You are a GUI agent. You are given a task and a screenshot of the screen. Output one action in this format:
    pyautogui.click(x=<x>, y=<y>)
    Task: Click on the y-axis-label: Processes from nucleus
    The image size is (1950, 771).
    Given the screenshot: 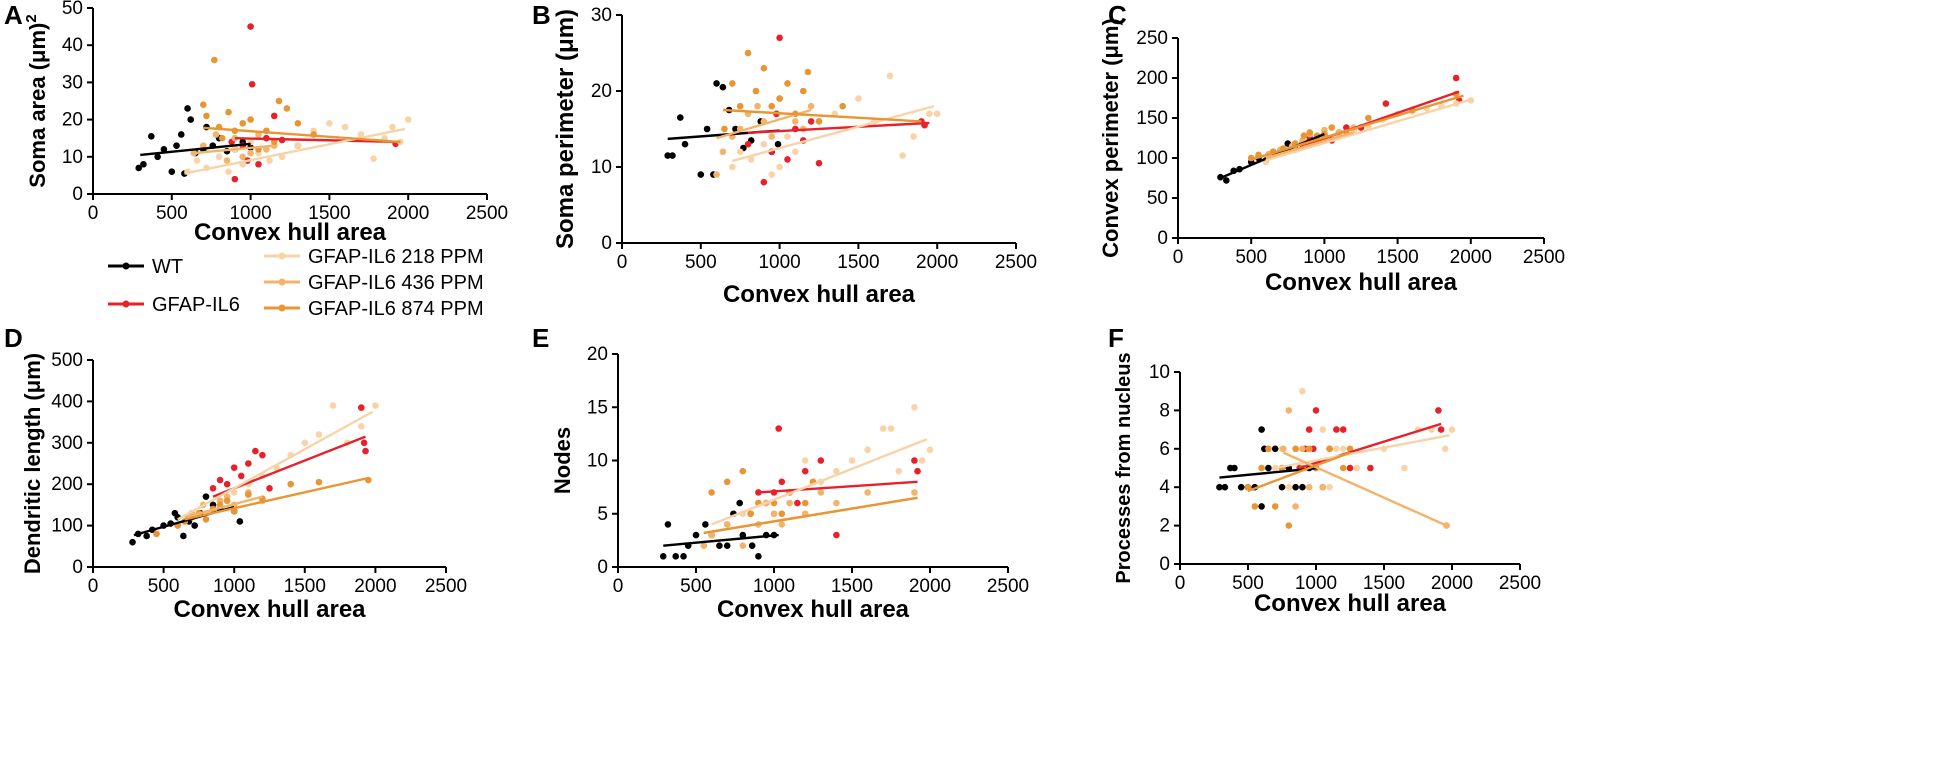 What is the action you would take?
    pyautogui.click(x=1124, y=467)
    